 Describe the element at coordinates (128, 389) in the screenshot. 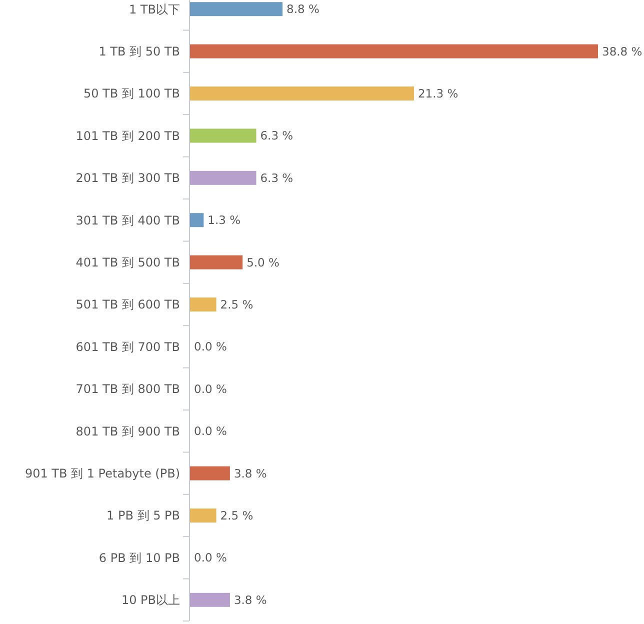

I see `y-tick-label: 701 TB 到 800 TB` at that location.